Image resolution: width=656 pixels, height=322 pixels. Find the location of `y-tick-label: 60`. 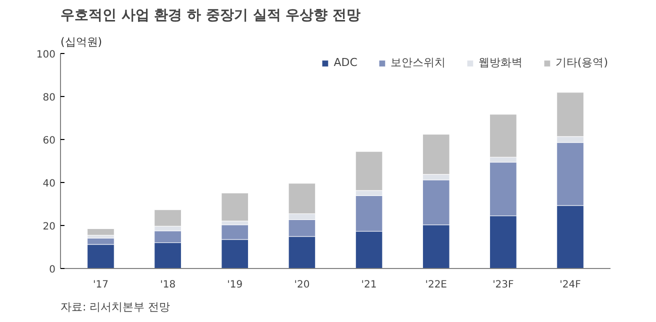

y-tick-label: 60 is located at coordinates (49, 141).